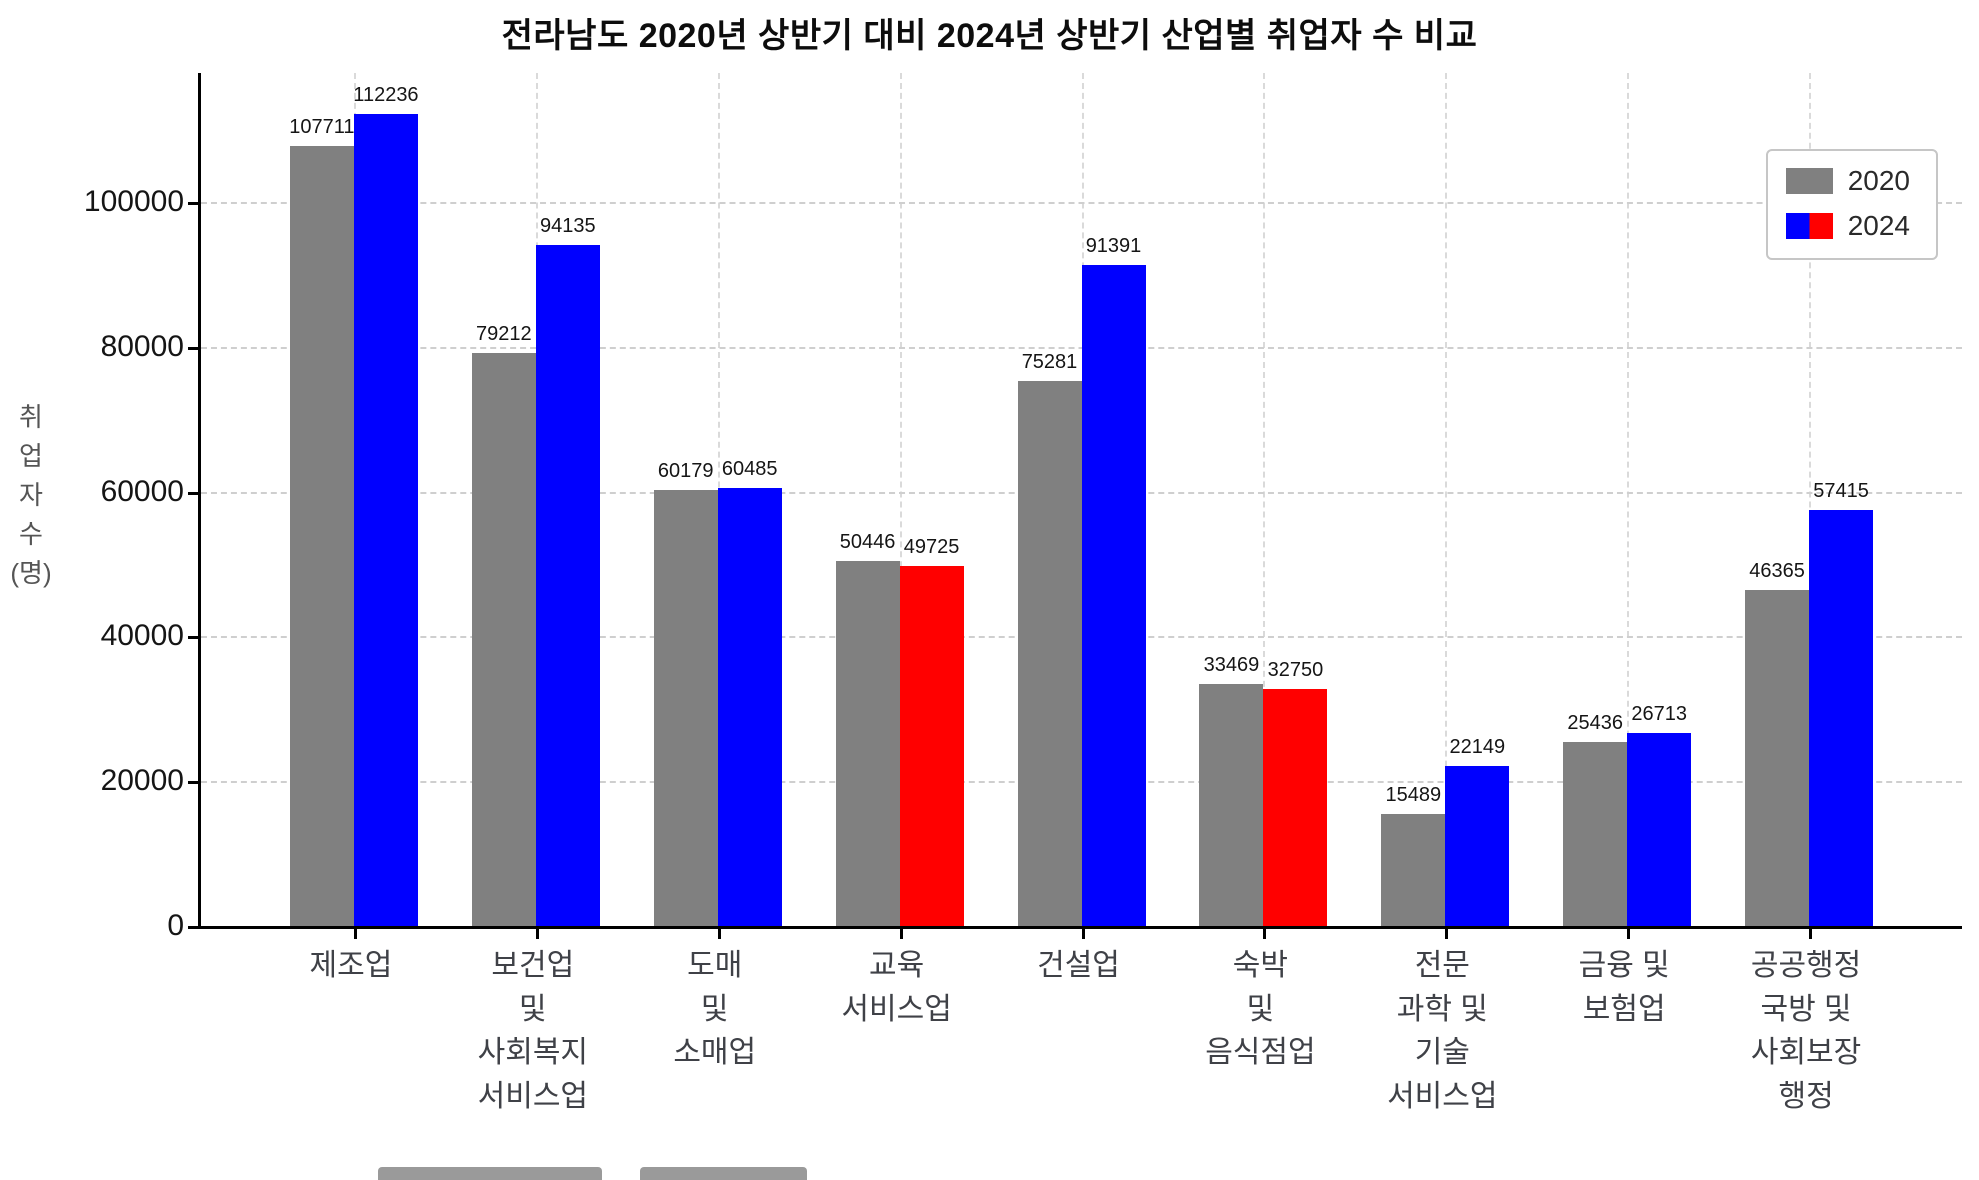 The width and height of the screenshot is (1979, 1180). I want to click on bar-value-label: 91391, so click(1113, 245).